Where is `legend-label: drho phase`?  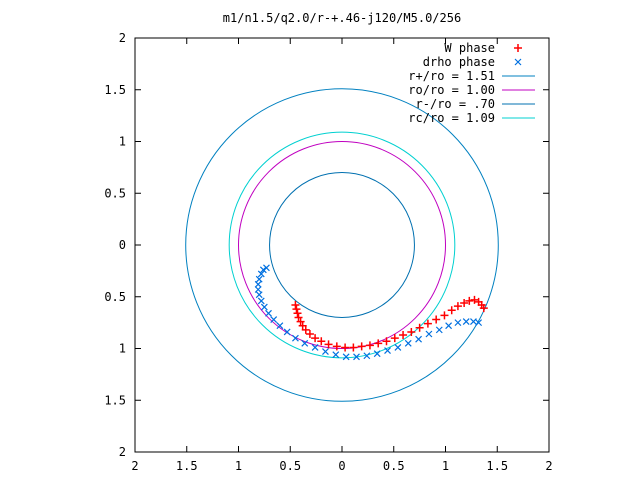
legend-label: drho phase is located at coordinates (459, 62).